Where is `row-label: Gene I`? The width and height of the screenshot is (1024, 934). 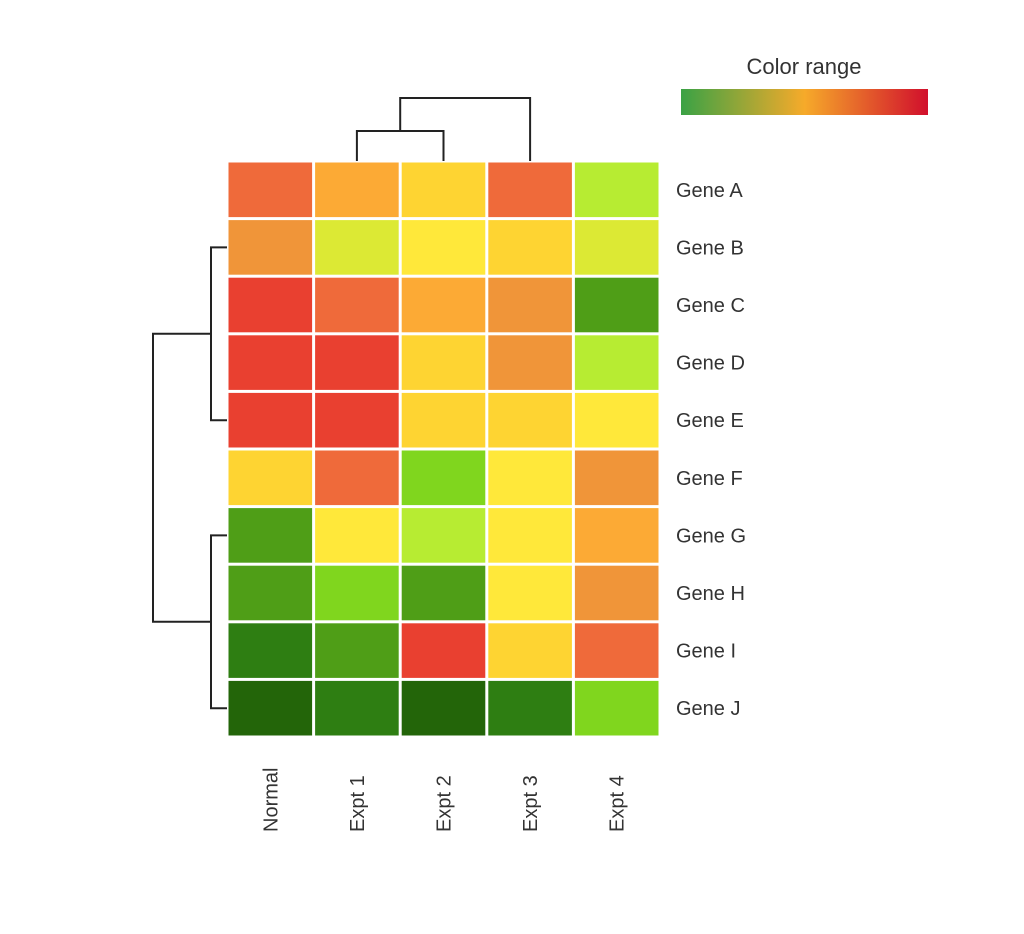
row-label: Gene I is located at coordinates (706, 652).